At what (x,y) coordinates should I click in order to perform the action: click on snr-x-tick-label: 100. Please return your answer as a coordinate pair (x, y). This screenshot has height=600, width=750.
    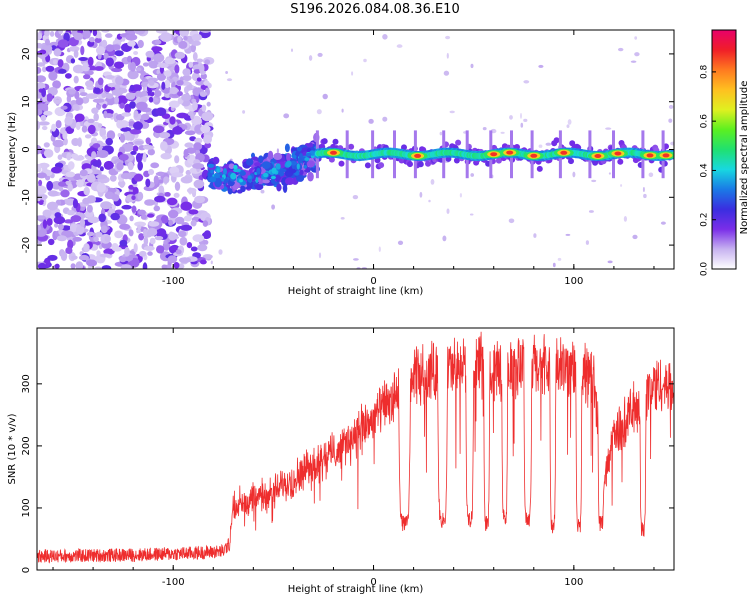
    Looking at the image, I should click on (573, 582).